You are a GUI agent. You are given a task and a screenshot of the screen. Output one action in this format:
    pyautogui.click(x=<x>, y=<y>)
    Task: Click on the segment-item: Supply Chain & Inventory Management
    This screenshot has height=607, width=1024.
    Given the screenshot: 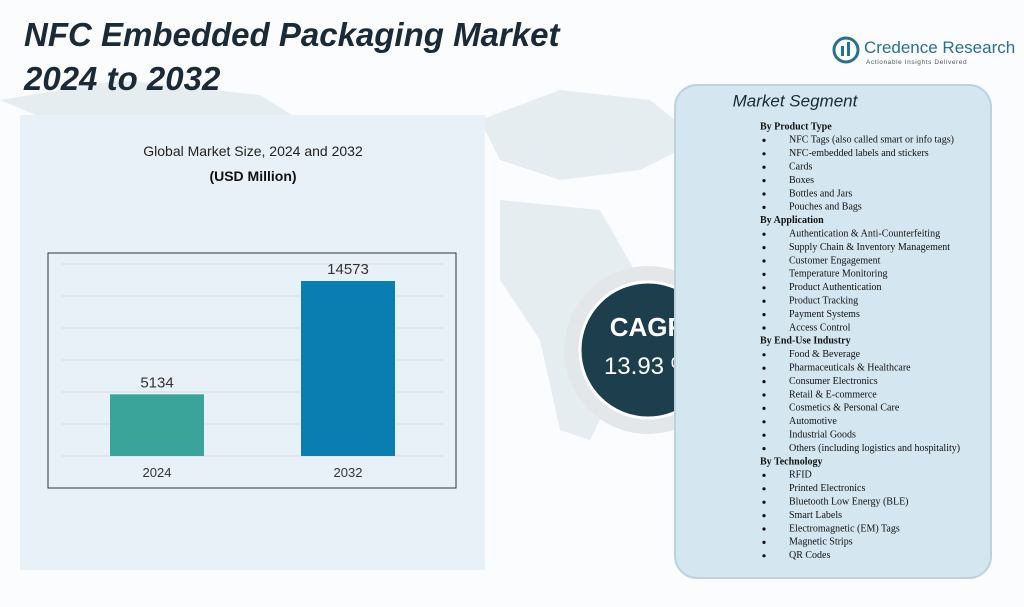 What is the action you would take?
    pyautogui.click(x=869, y=247)
    